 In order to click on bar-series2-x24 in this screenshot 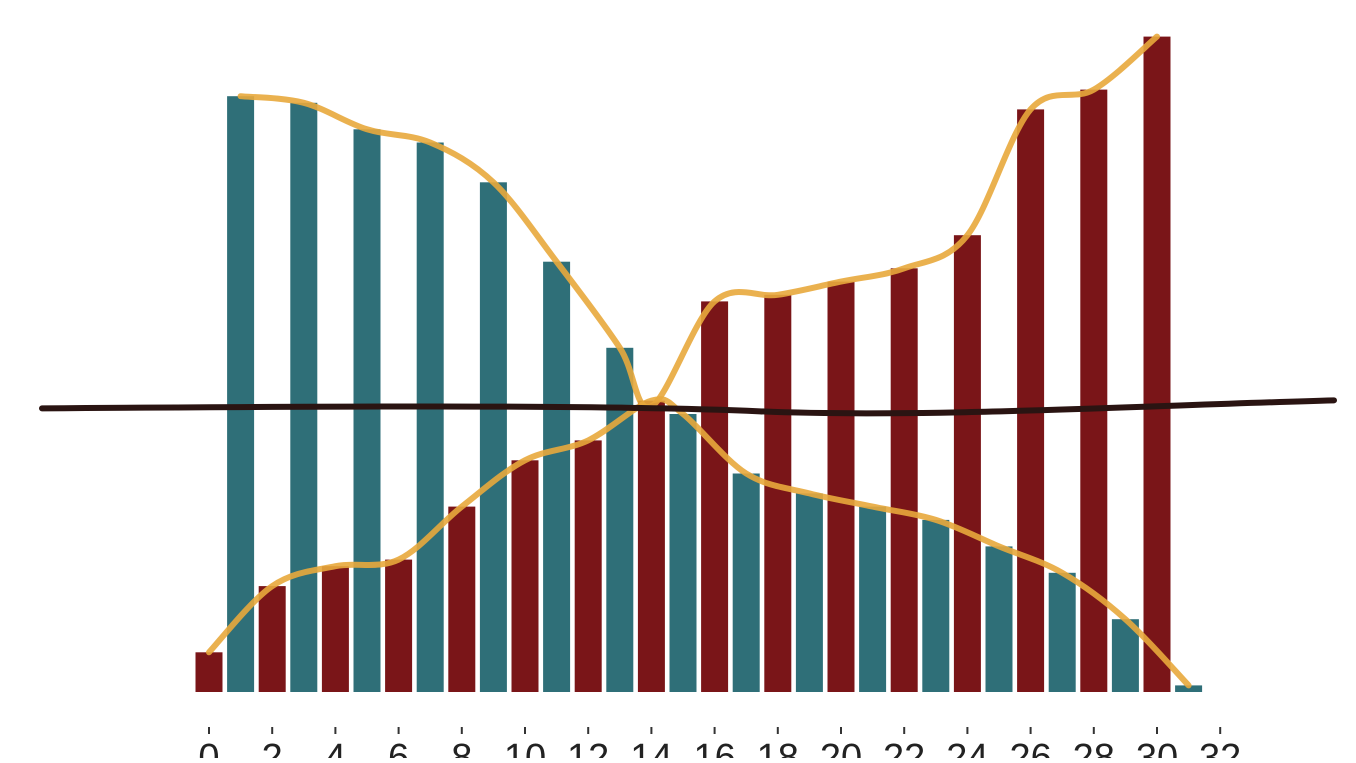, I will do `click(967, 463)`.